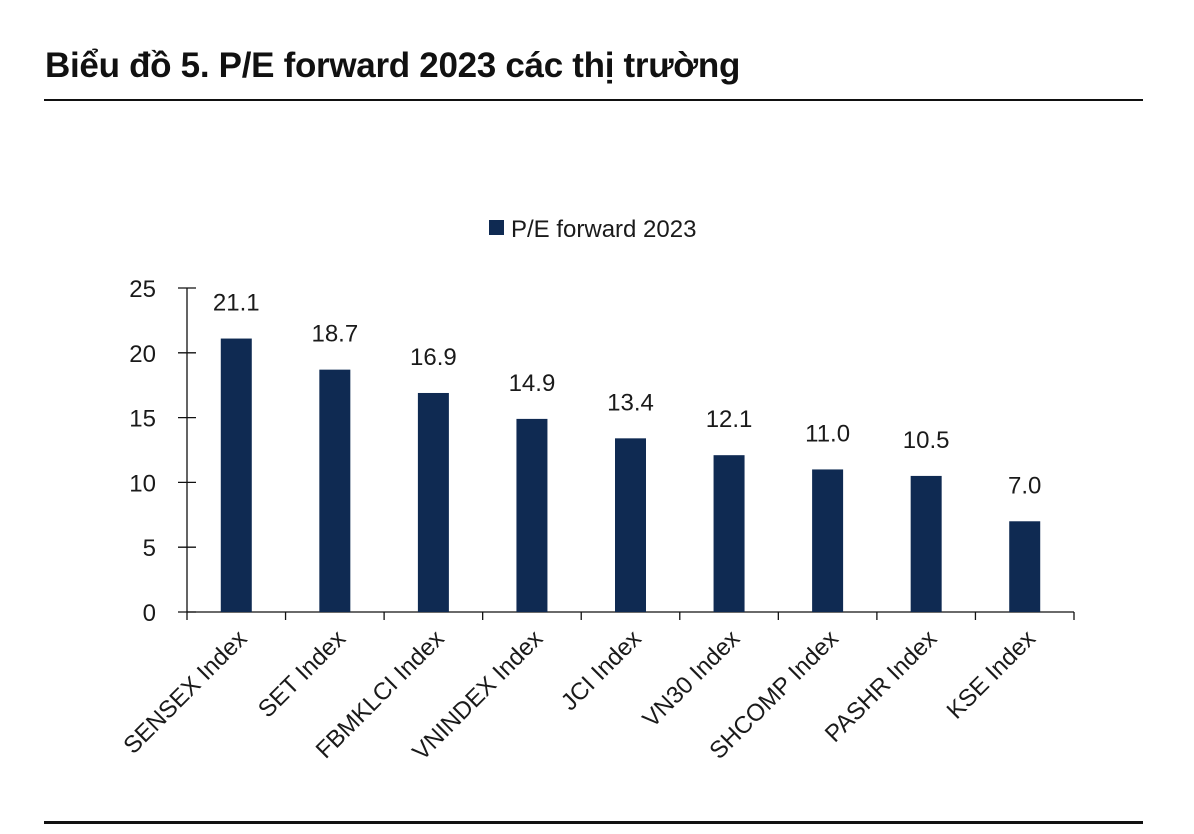 Image resolution: width=1194 pixels, height=834 pixels. Describe the element at coordinates (926, 543) in the screenshot. I see `bar-pashr-index` at that location.